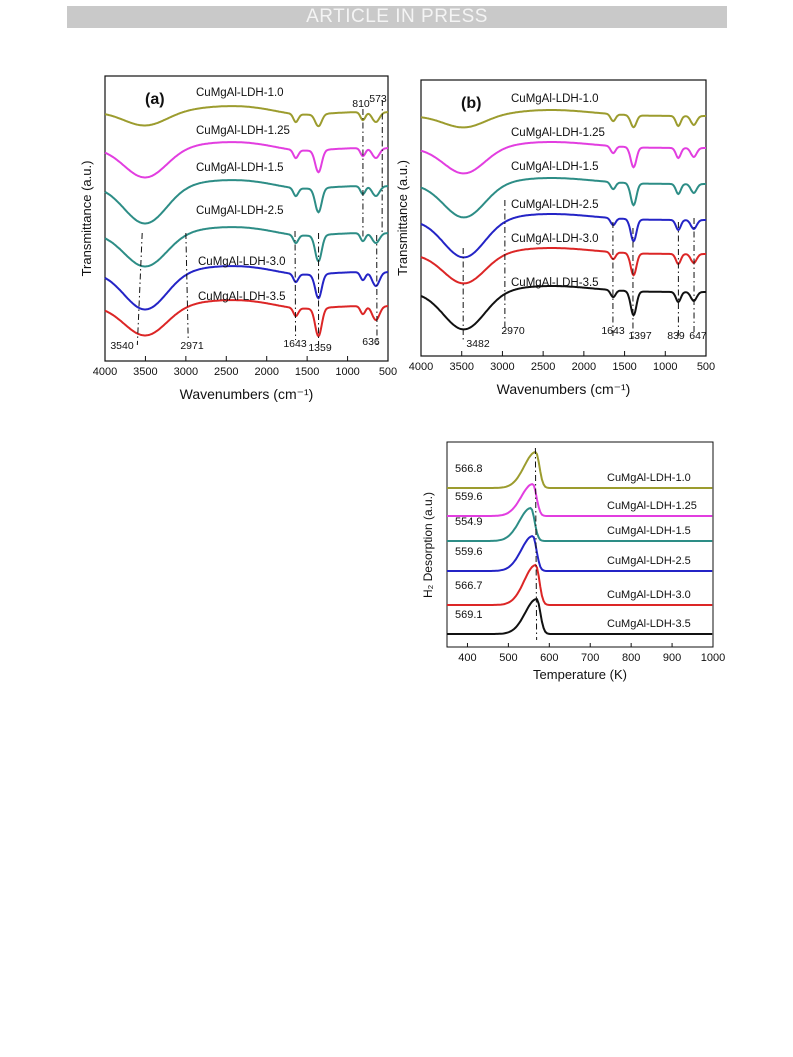  Describe the element at coordinates (397, 17) in the screenshot. I see `article-in-press-banner: ARTICLE IN PRESS` at that location.